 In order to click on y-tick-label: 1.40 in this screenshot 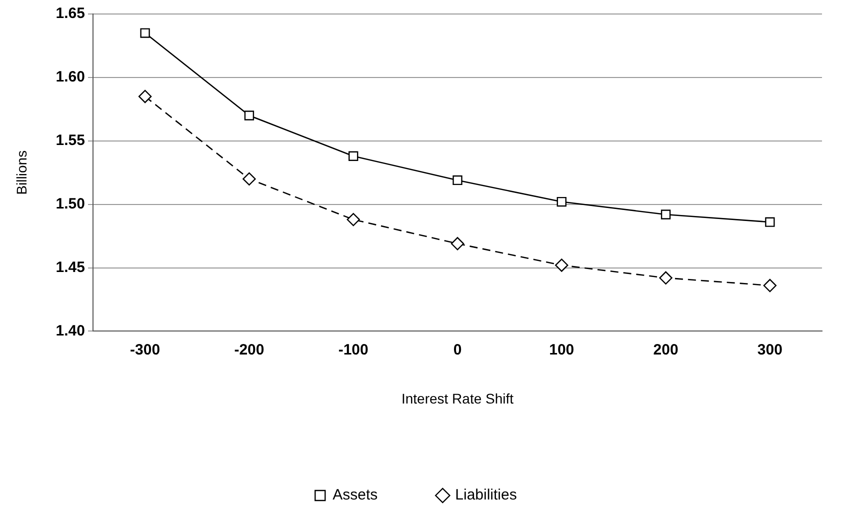, I will do `click(70, 331)`.